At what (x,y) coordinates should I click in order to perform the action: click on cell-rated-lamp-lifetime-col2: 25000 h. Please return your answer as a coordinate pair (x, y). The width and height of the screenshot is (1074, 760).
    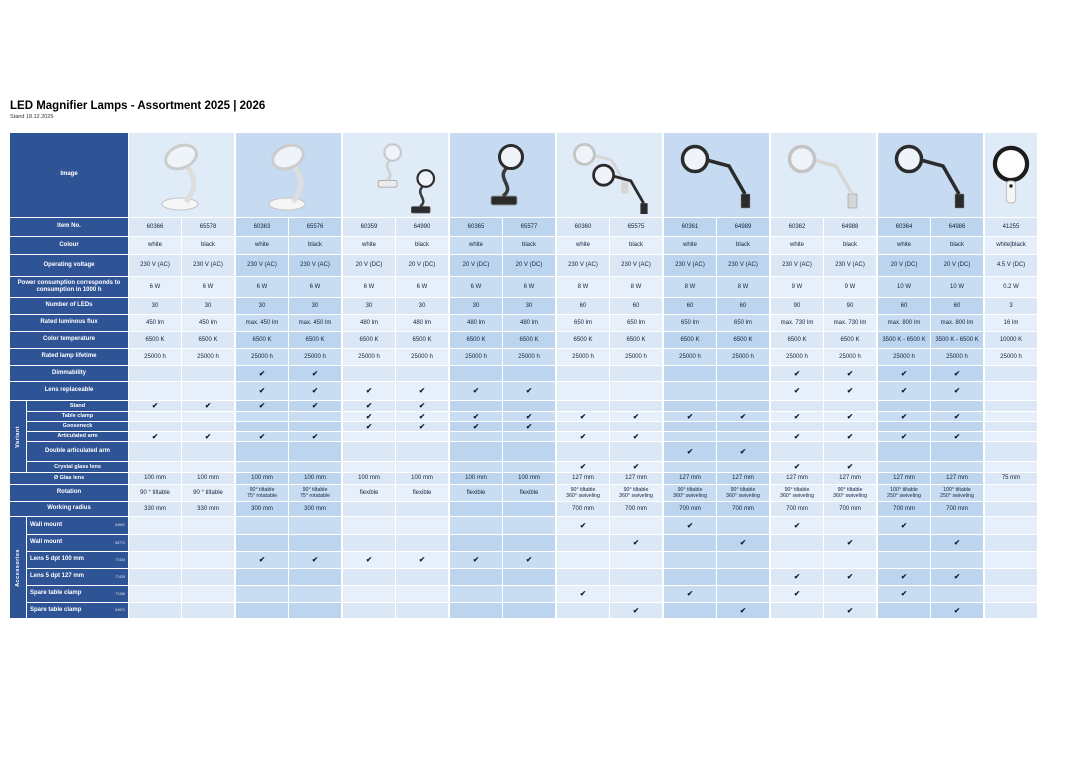
    Looking at the image, I should click on (208, 357).